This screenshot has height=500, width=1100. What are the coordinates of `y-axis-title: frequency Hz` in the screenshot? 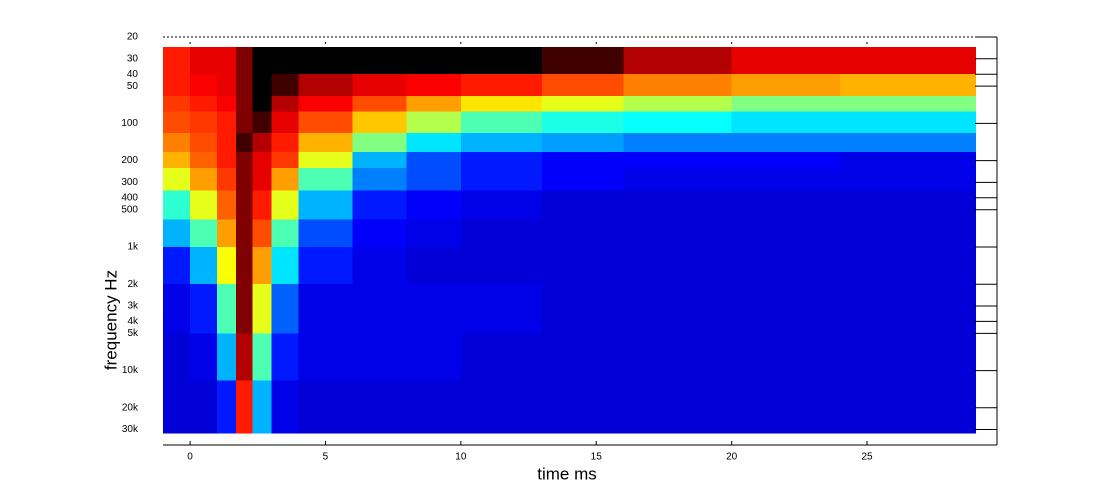 It's located at (110, 320).